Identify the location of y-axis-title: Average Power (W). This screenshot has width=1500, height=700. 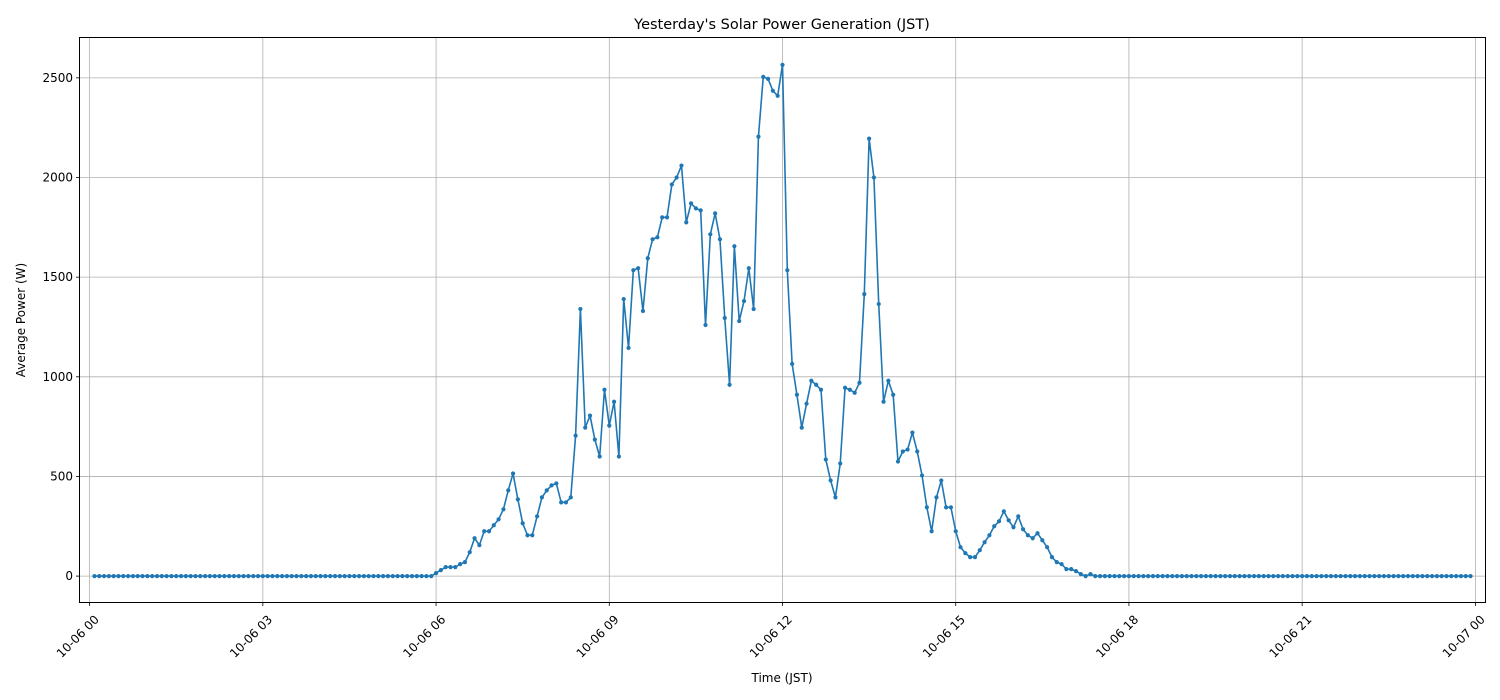
(21, 320).